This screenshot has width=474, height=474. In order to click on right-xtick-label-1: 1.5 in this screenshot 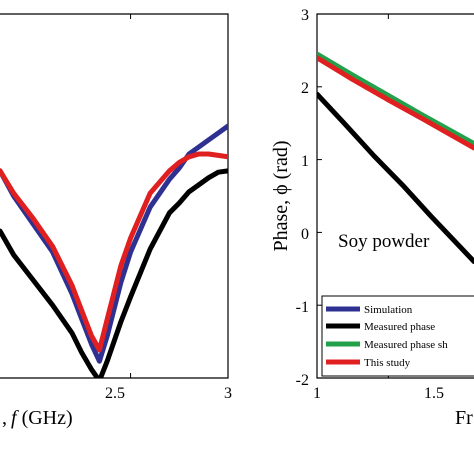, I will do `click(434, 393)`.